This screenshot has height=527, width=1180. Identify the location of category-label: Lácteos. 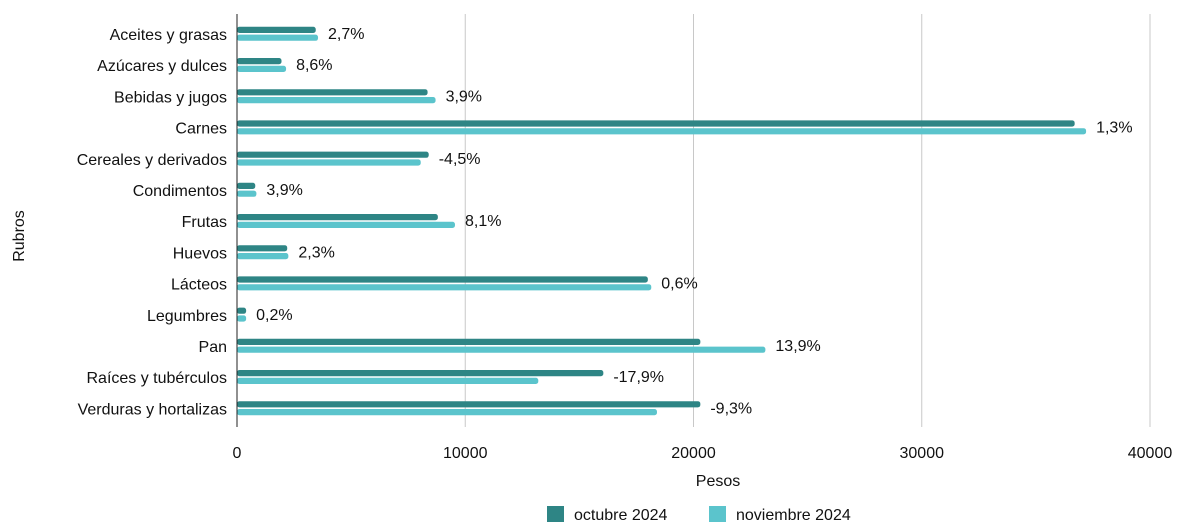
(199, 285).